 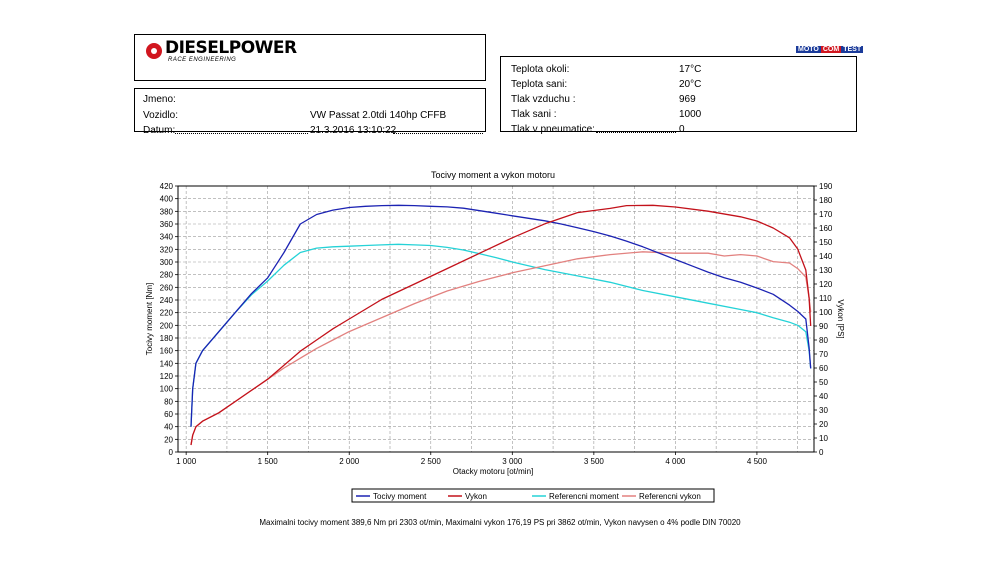 I want to click on cond-value-0: 17°C, so click(x=690, y=69).